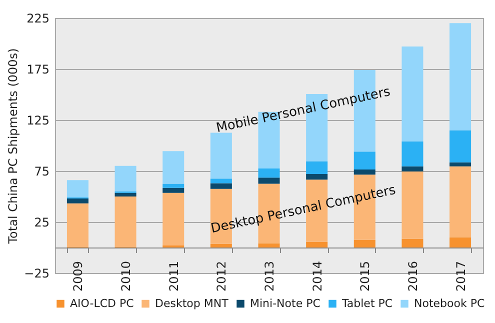 This screenshot has width=495, height=323. What do you see at coordinates (13, 146) in the screenshot?
I see `y-axis-title: Total China PC Shipments (000s)` at bounding box center [13, 146].